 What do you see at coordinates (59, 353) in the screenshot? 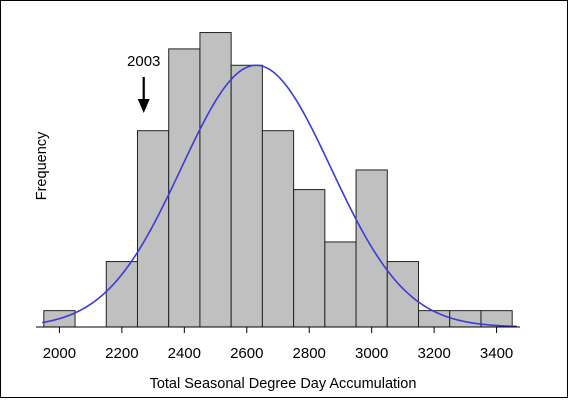
I see `x-tick-label-2000: 2000` at bounding box center [59, 353].